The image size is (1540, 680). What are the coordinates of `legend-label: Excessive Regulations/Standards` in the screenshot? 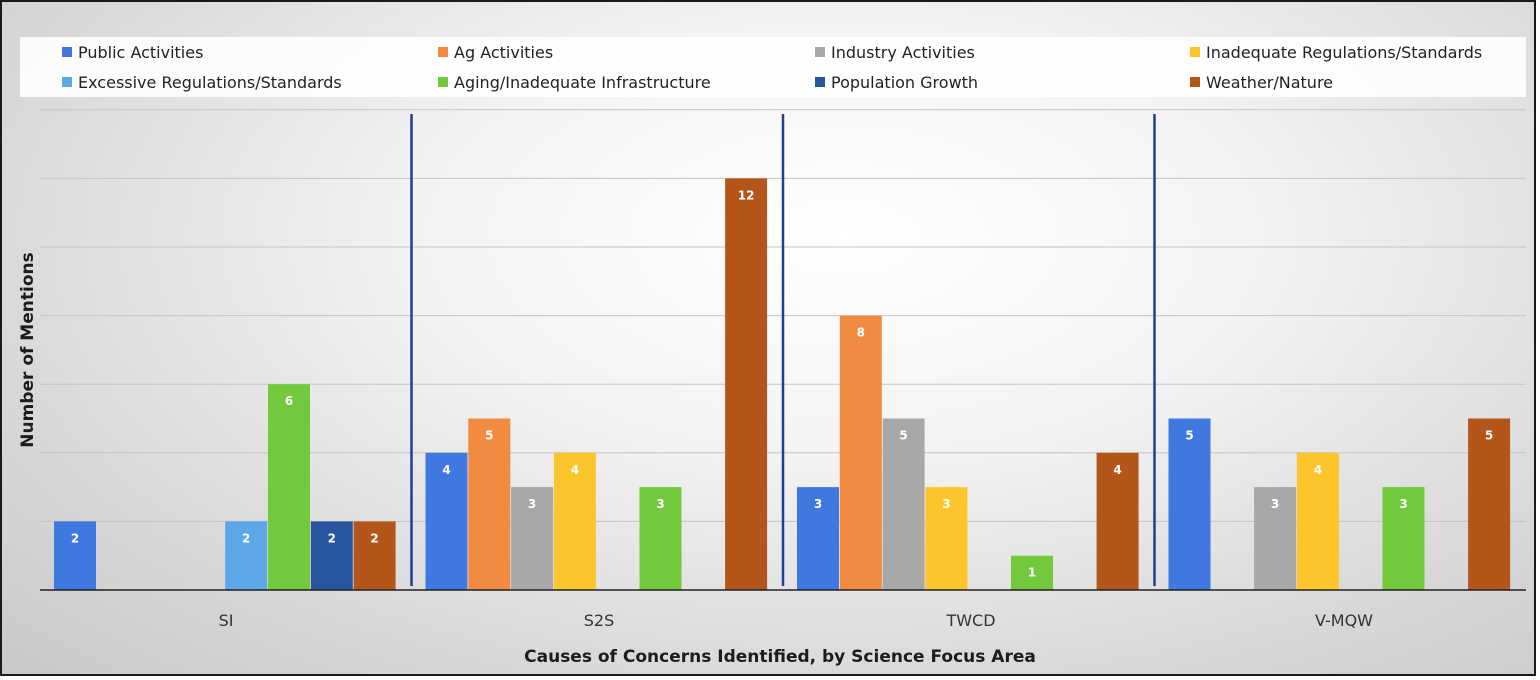 It's located at (210, 82).